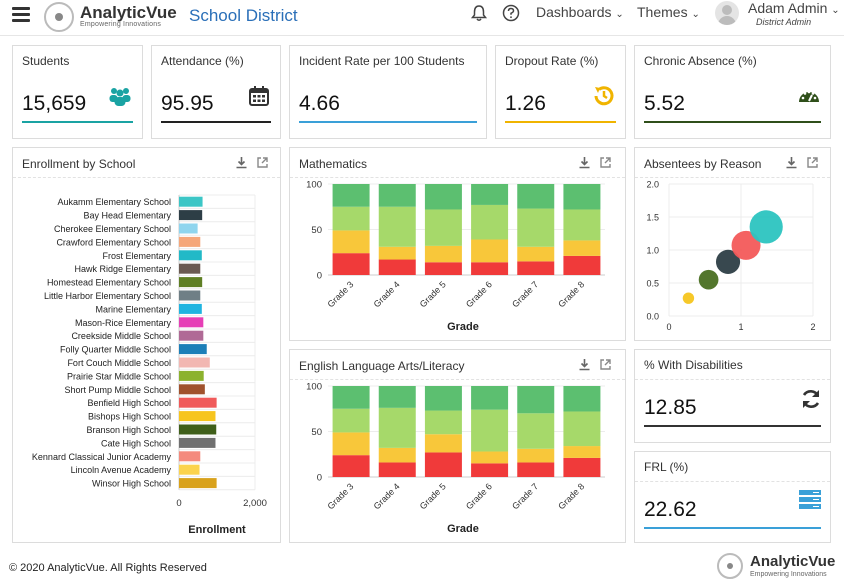 The image size is (844, 583). What do you see at coordinates (113, 242) in the screenshot?
I see `category-label: Crawford Elementary School` at bounding box center [113, 242].